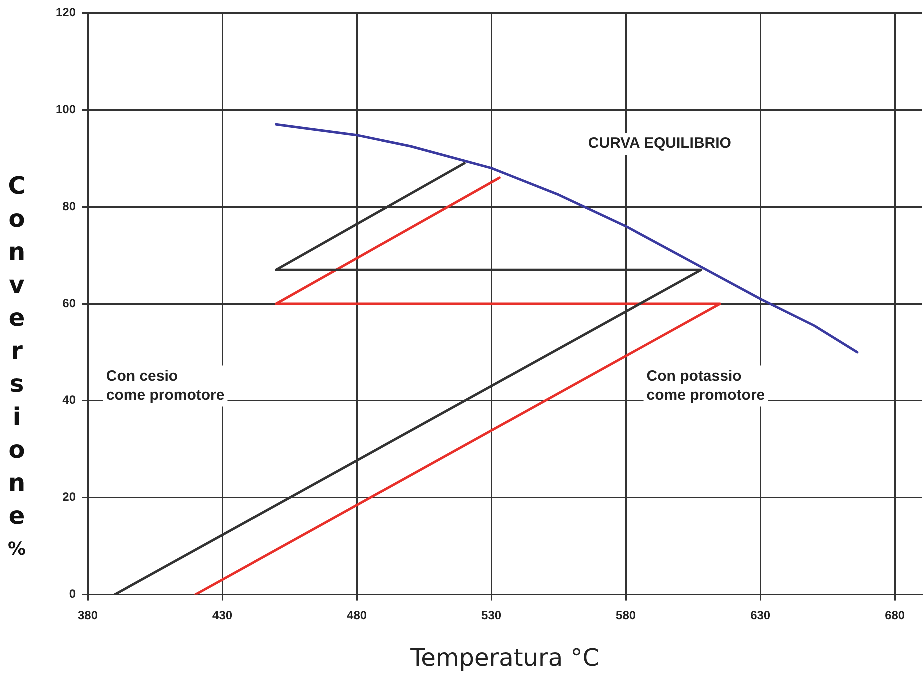 The height and width of the screenshot is (686, 924). Describe the element at coordinates (66, 109) in the screenshot. I see `y-tick-label: 100` at that location.